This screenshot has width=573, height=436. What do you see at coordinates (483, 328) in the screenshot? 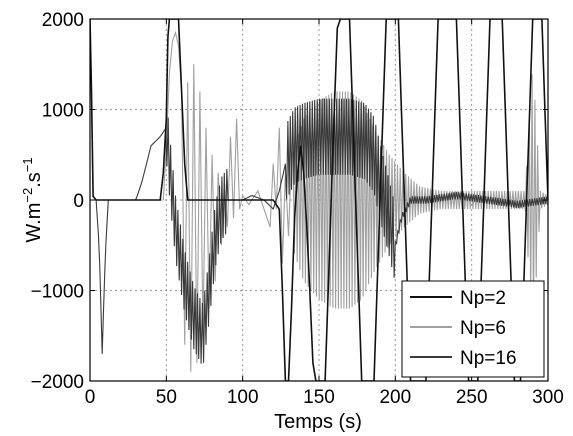
I see `legend-label-np6: Np=6` at bounding box center [483, 328].